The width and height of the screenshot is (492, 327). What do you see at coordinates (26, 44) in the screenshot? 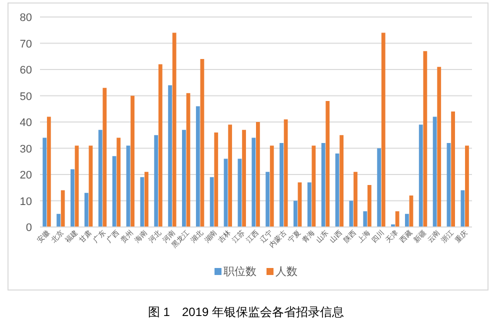
I see `y-tick-label: 70` at bounding box center [26, 44].